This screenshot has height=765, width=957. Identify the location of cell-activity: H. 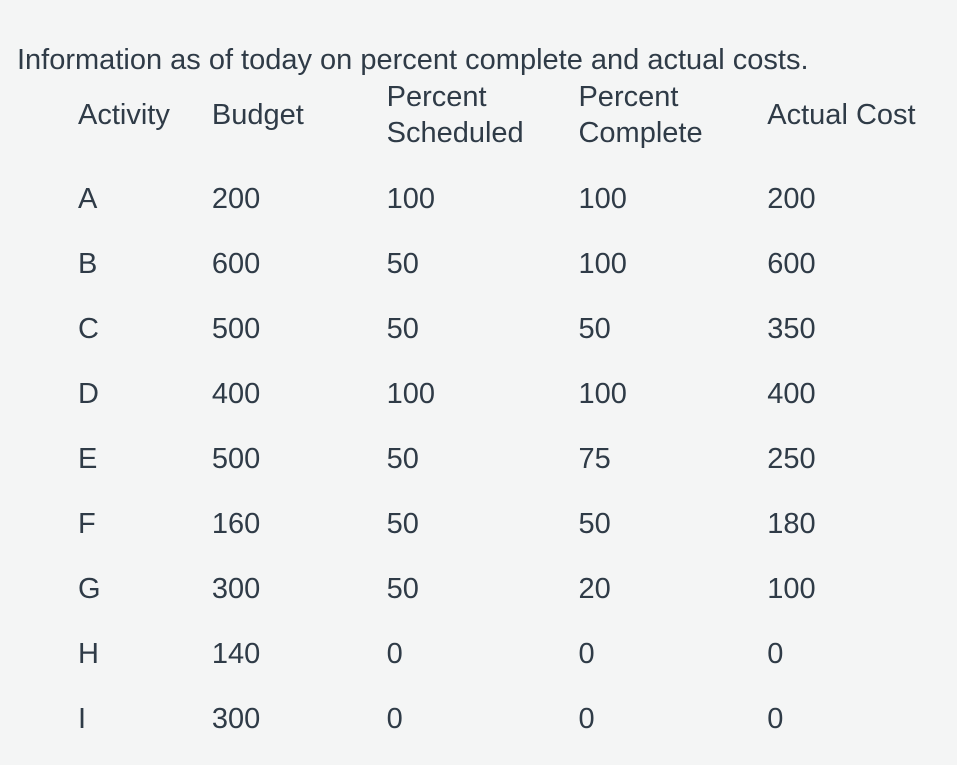
(88, 653).